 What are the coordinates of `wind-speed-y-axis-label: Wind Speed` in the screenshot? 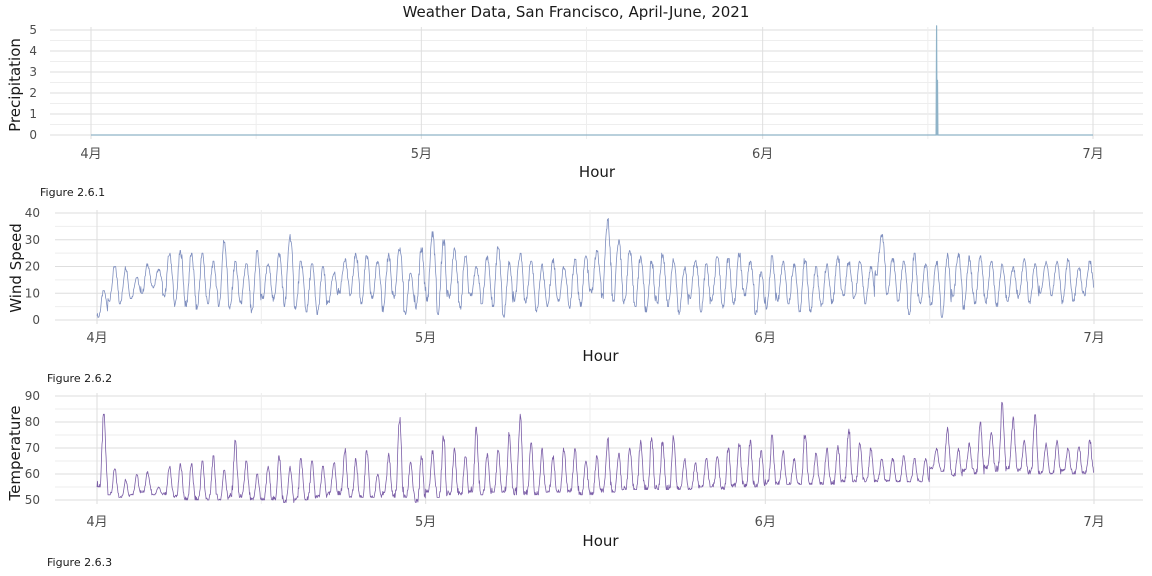 It's located at (16, 268).